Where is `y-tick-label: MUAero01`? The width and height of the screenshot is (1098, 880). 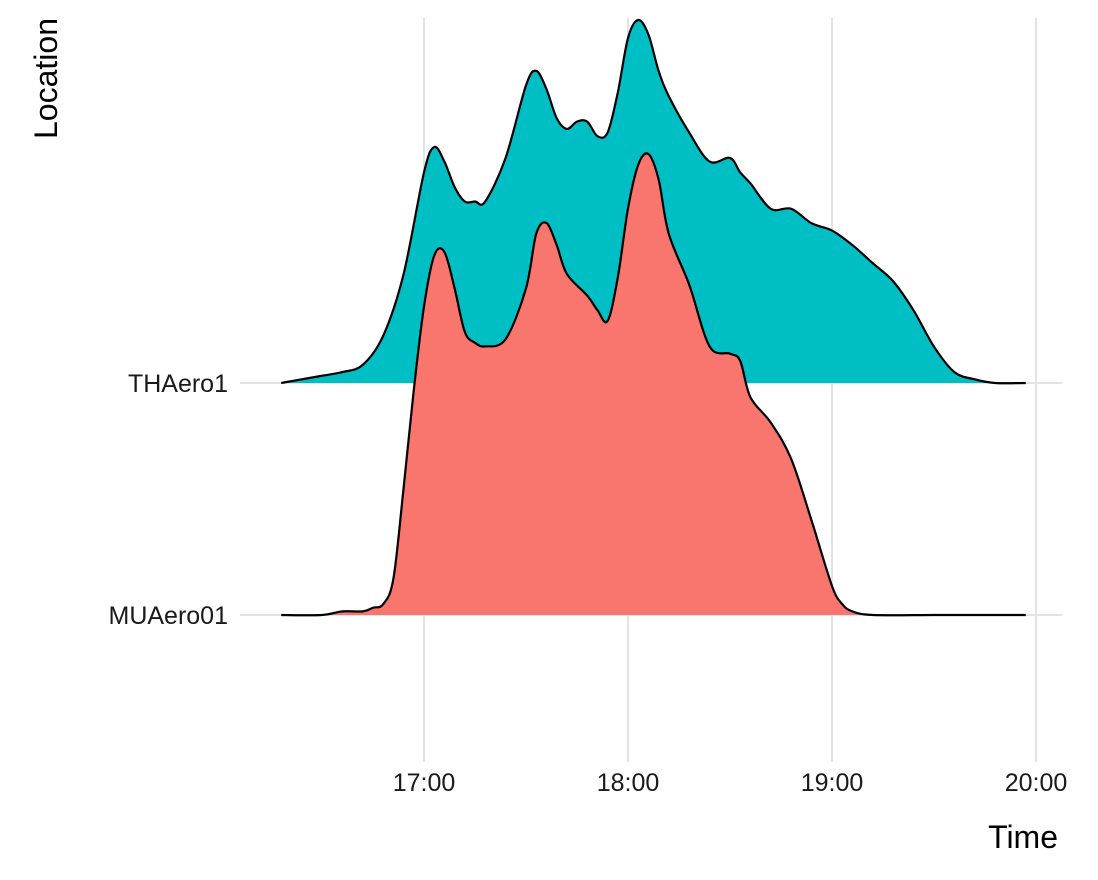 y-tick-label: MUAero01 is located at coordinates (169, 616).